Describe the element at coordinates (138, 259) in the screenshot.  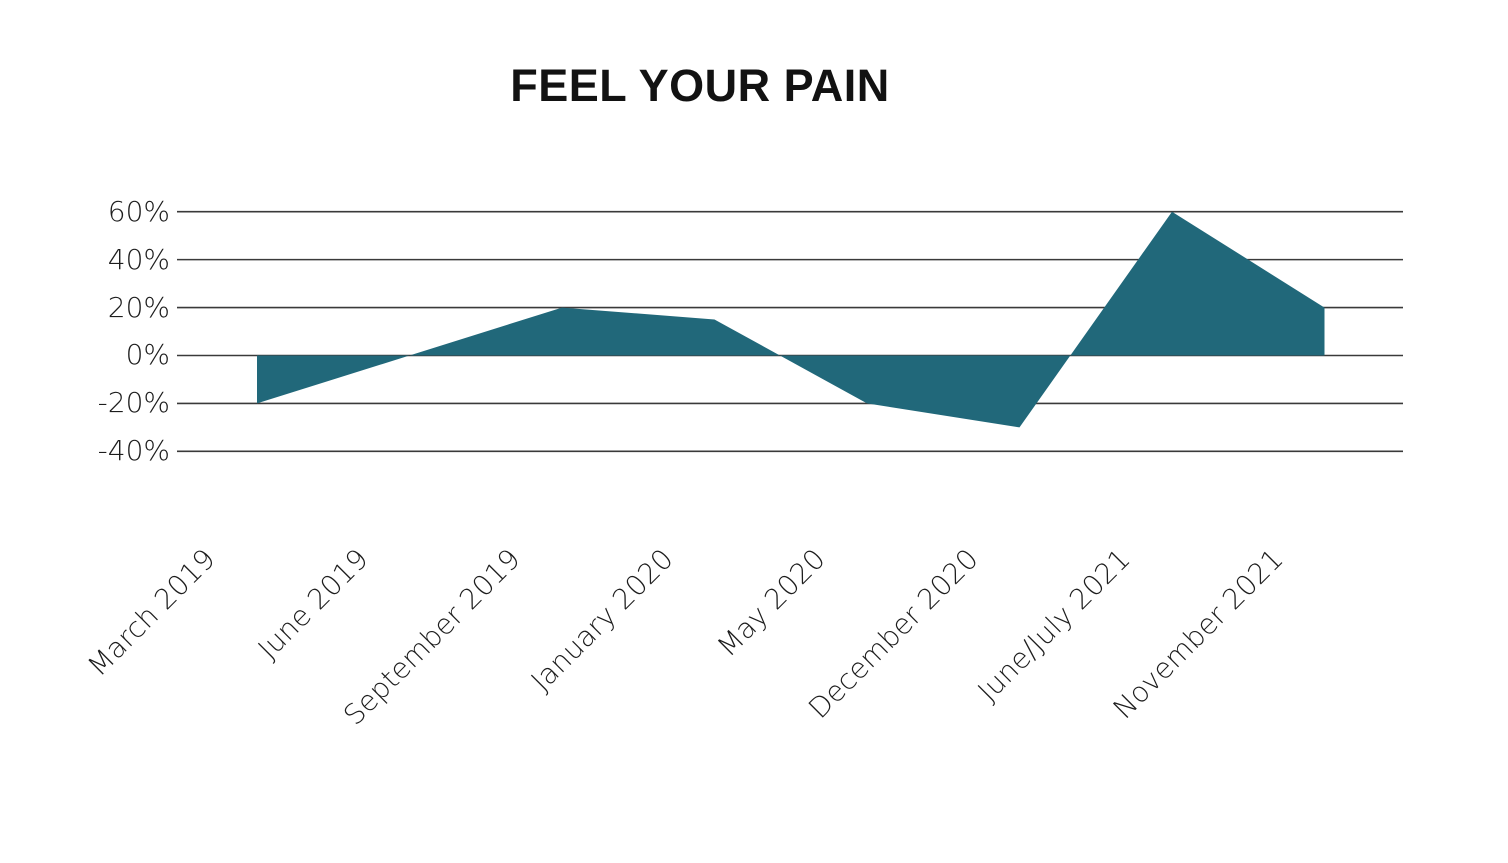
I see `y-tick-label-40: 40%` at that location.